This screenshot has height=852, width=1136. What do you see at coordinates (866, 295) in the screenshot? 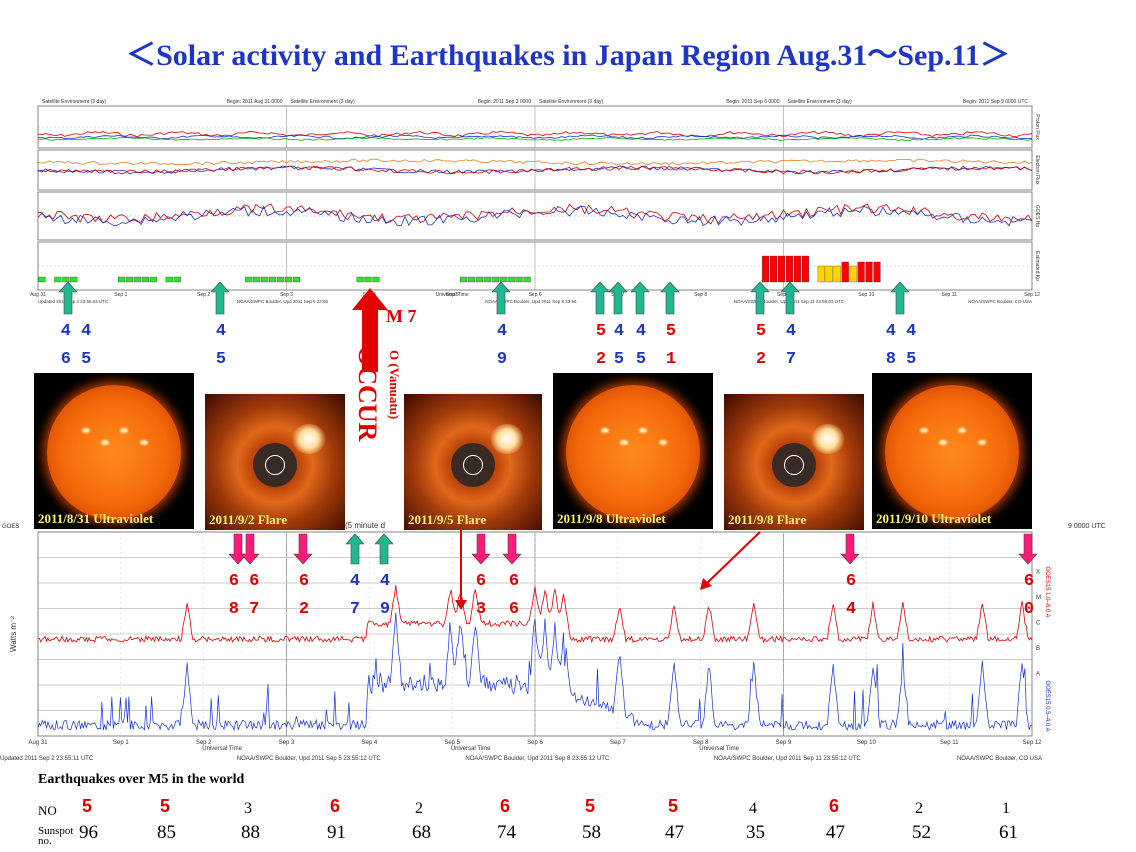
I see `sat-day-label: Sep 10` at bounding box center [866, 295].